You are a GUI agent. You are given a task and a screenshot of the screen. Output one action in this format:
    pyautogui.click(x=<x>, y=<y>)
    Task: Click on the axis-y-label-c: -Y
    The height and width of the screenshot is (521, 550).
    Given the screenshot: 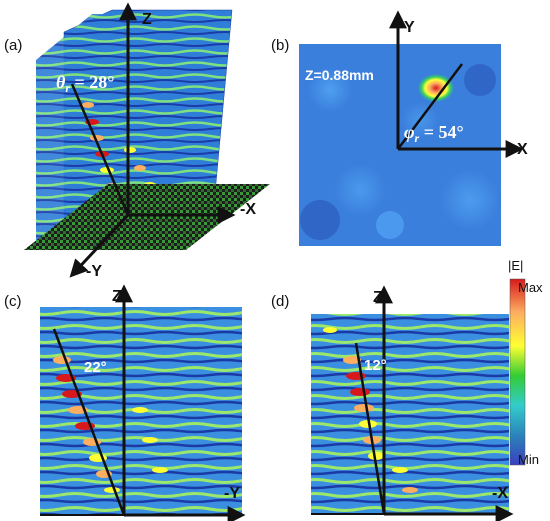 What is the action you would take?
    pyautogui.click(x=232, y=493)
    